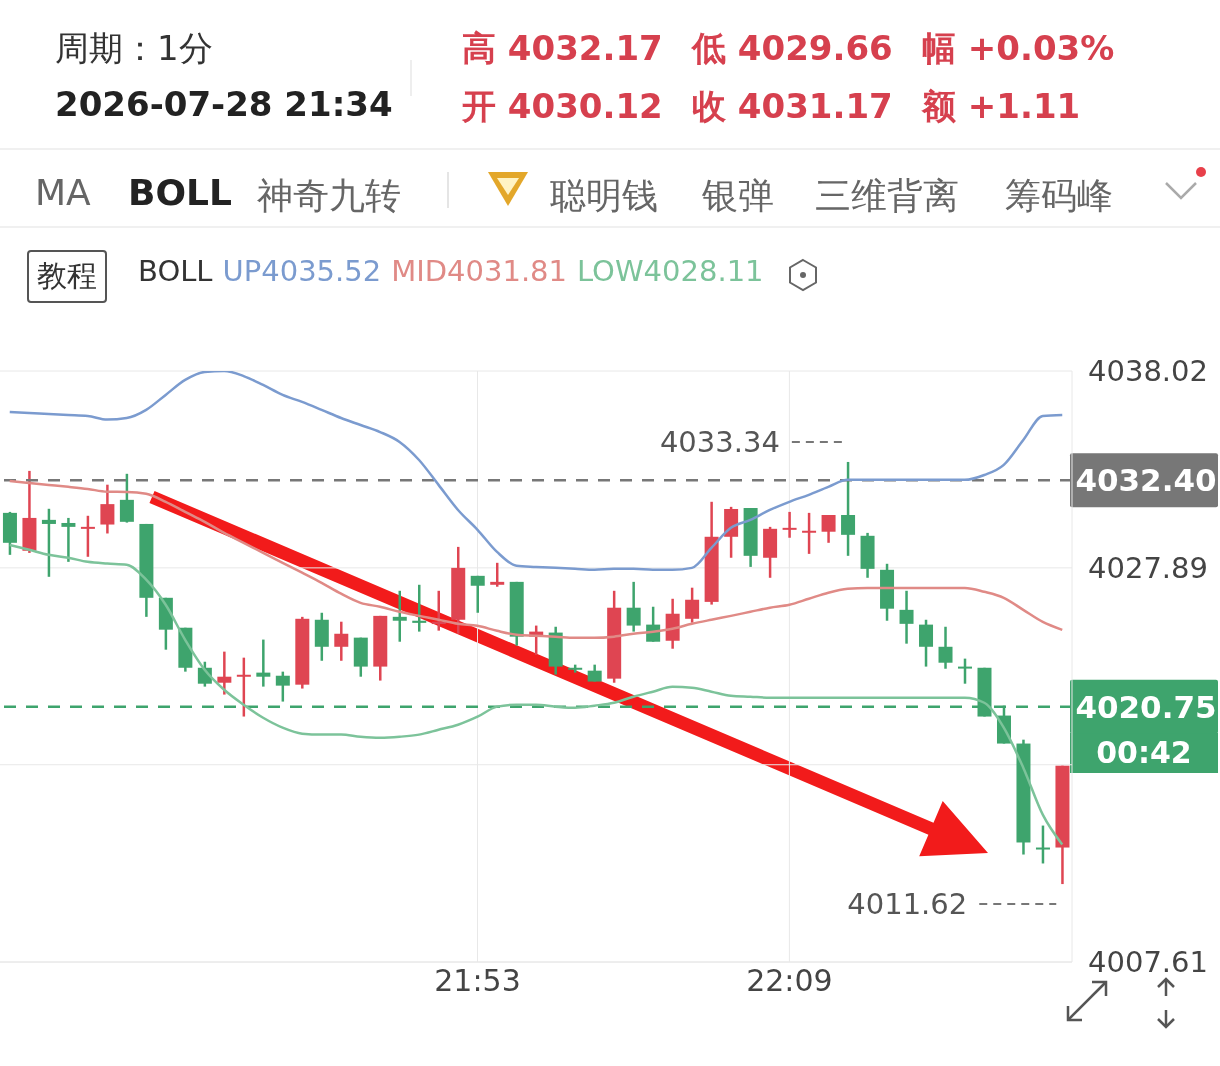  I want to click on text: MID4031.81, so click(479, 271).